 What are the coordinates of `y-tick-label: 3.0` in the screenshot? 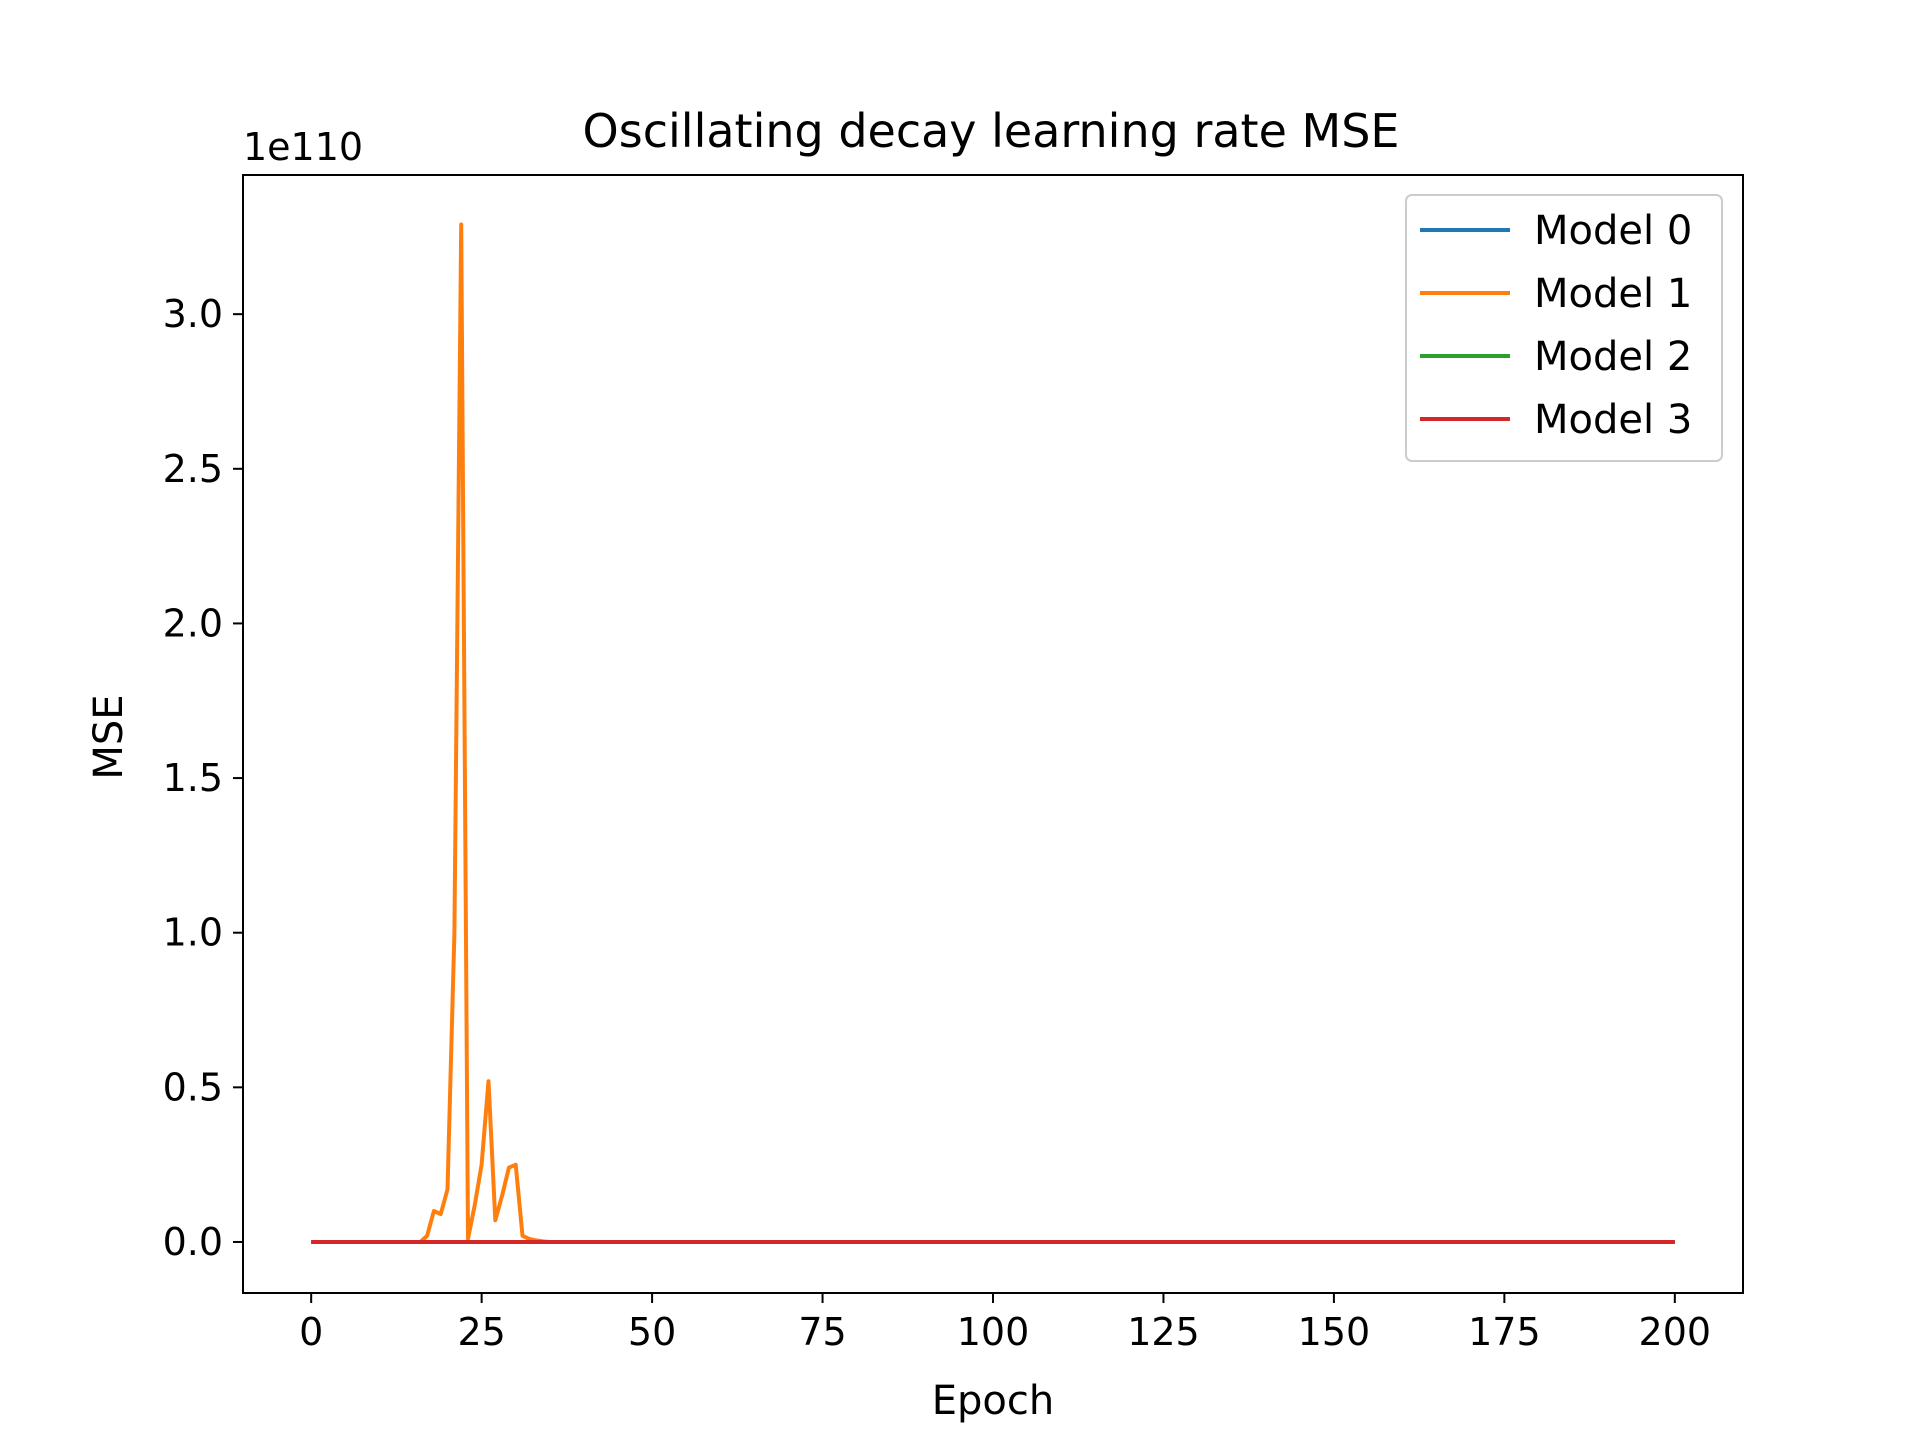 It's located at (193, 314).